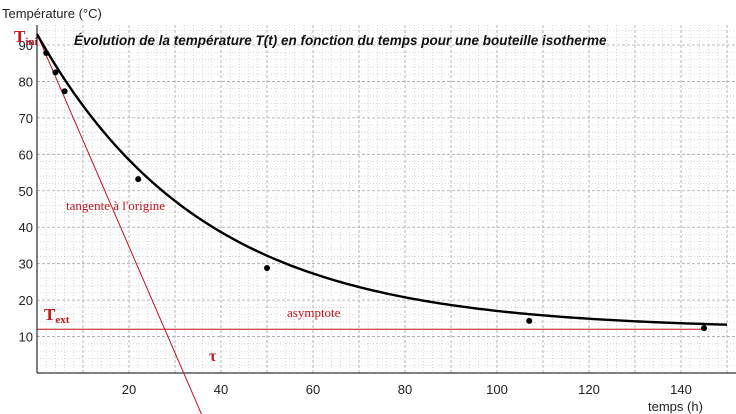 The width and height of the screenshot is (736, 414). What do you see at coordinates (26, 118) in the screenshot?
I see `y-tick-label: 70` at bounding box center [26, 118].